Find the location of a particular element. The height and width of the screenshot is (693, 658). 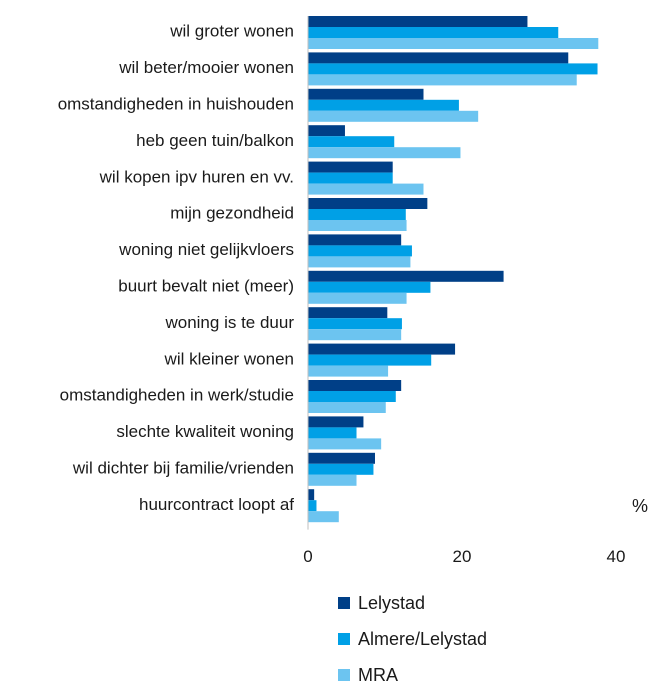

category-label: slechte kwaliteit woning is located at coordinates (205, 431).